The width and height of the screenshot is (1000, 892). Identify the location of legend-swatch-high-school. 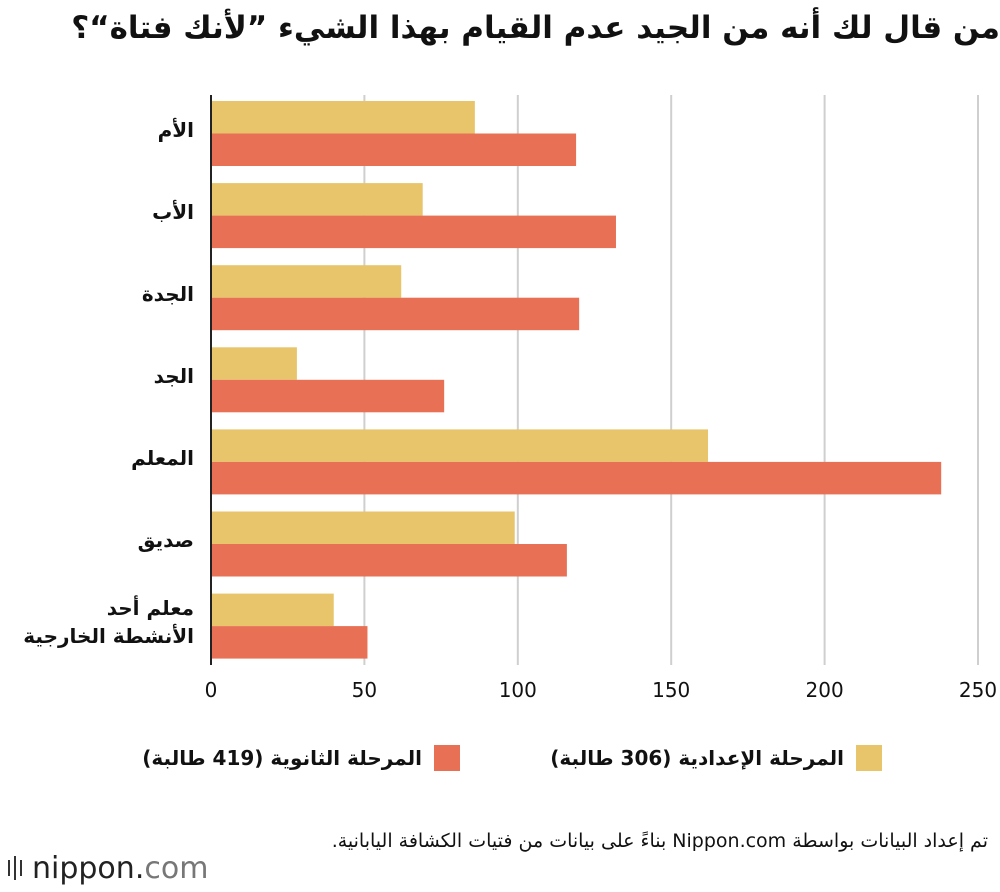
(447, 758).